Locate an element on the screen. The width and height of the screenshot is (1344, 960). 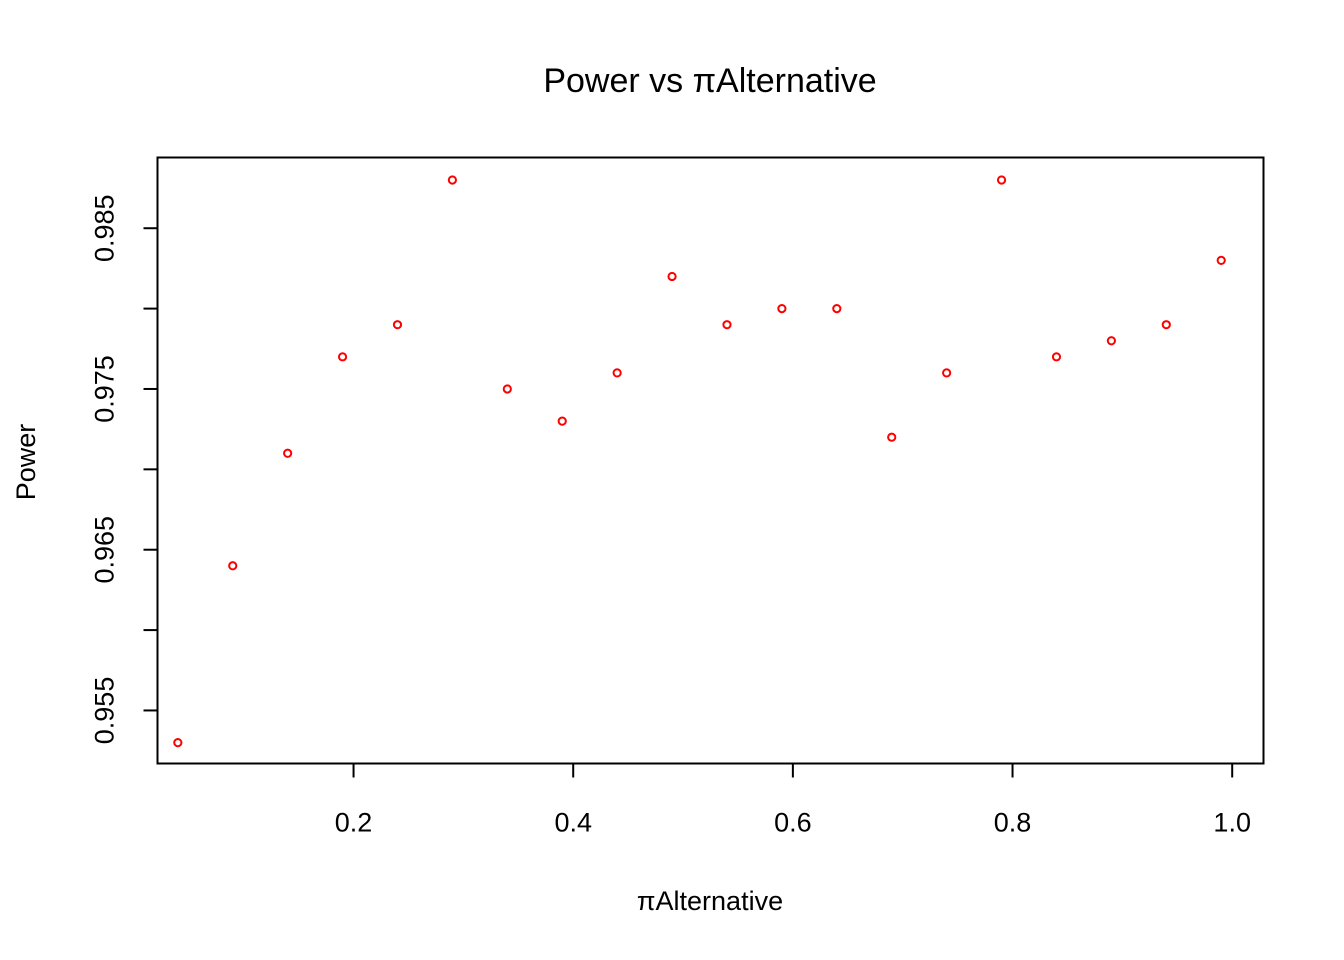
chart-title: Power vs πAlternative is located at coordinates (709, 81).